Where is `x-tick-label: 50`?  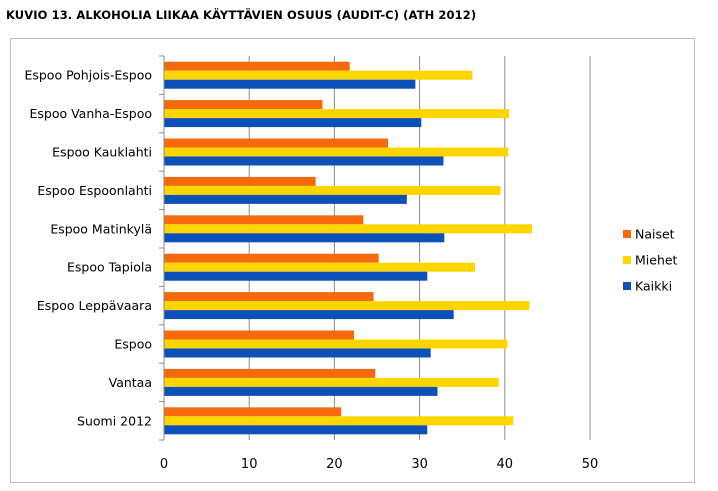
x-tick-label: 50 is located at coordinates (590, 464).